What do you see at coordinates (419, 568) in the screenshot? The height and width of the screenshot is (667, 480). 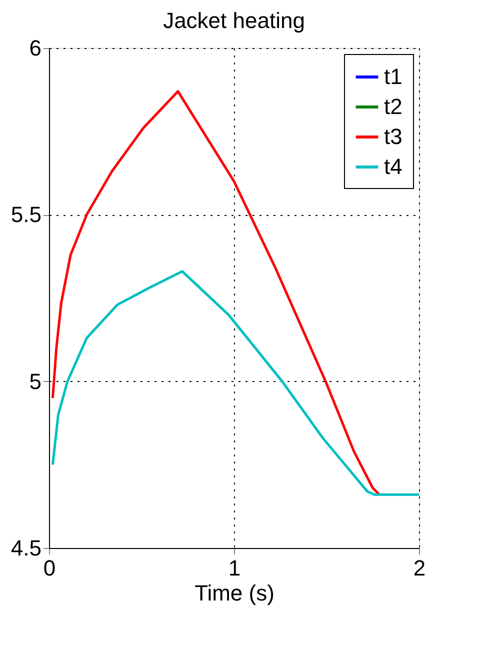 I see `x-tick-label: 2` at bounding box center [419, 568].